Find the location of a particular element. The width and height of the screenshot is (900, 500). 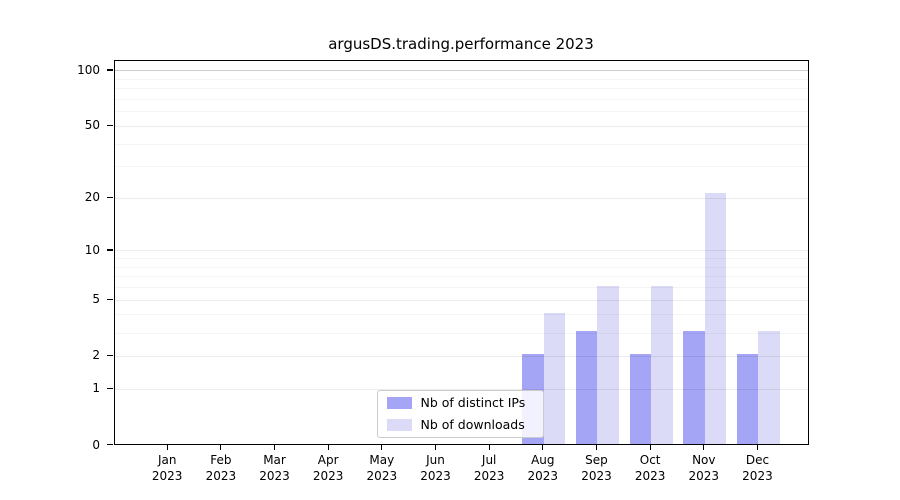

y-tick-label-5: 5 is located at coordinates (96, 299).